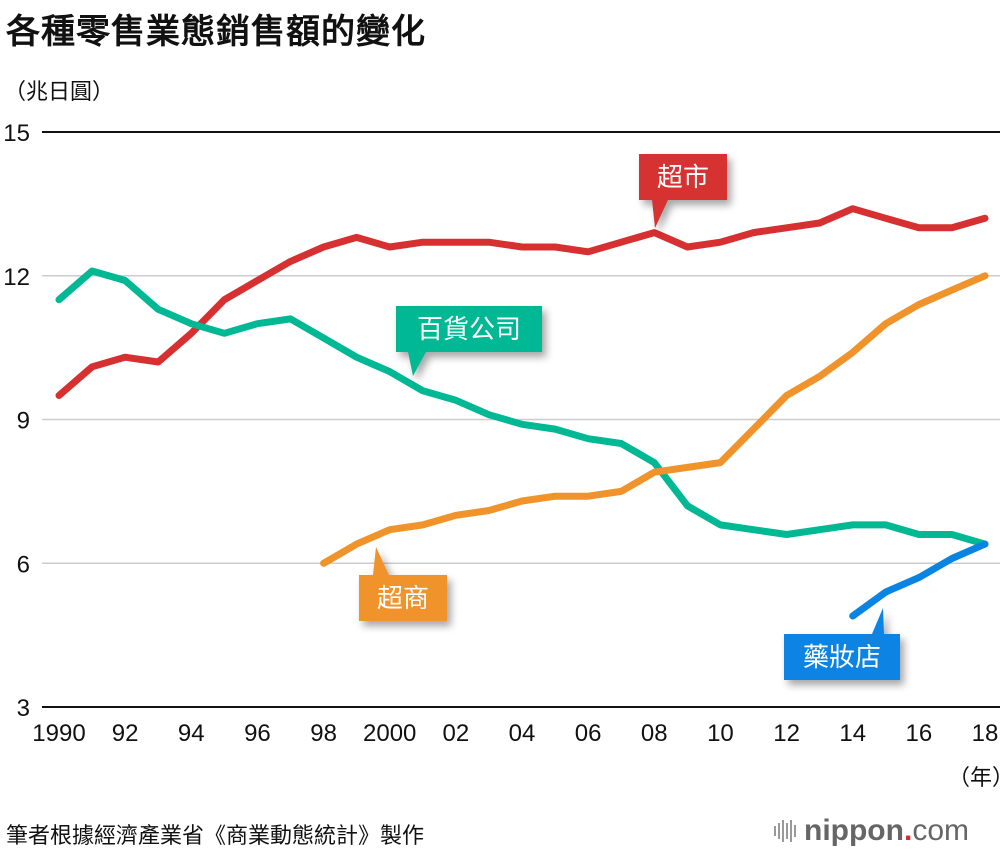 The image size is (1000, 856). Describe the element at coordinates (125, 733) in the screenshot. I see `x-tick-label: 92` at that location.